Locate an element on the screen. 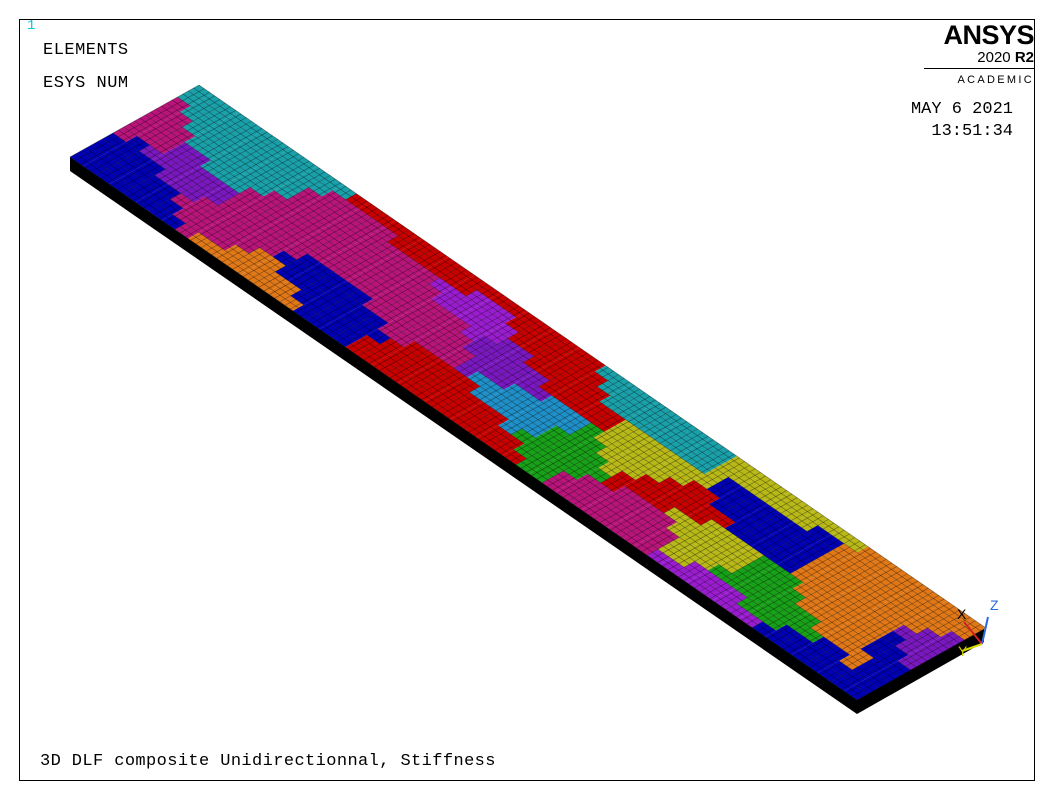 This screenshot has width=1051, height=802. plot-date: MAY 6 2021 is located at coordinates (961, 109).